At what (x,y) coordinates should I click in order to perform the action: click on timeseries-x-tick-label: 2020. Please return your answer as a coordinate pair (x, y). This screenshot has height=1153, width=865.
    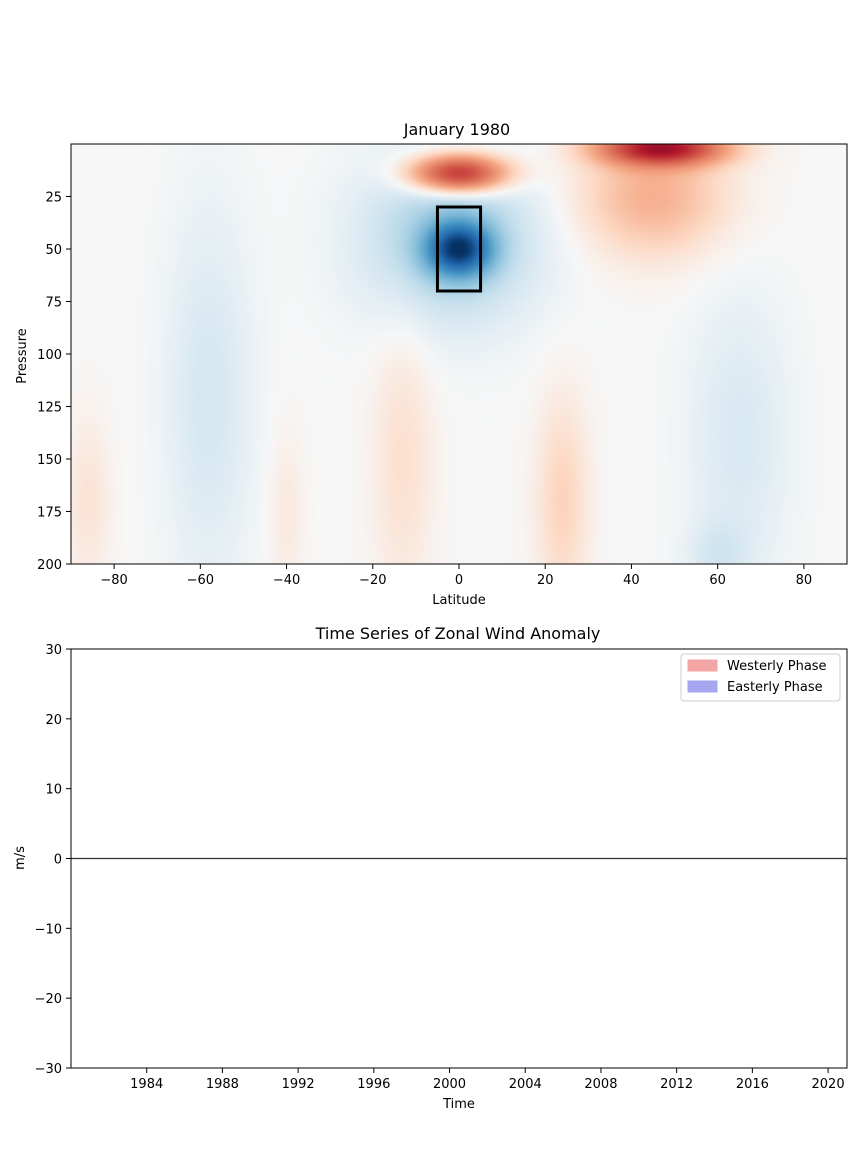
    Looking at the image, I should click on (828, 1084).